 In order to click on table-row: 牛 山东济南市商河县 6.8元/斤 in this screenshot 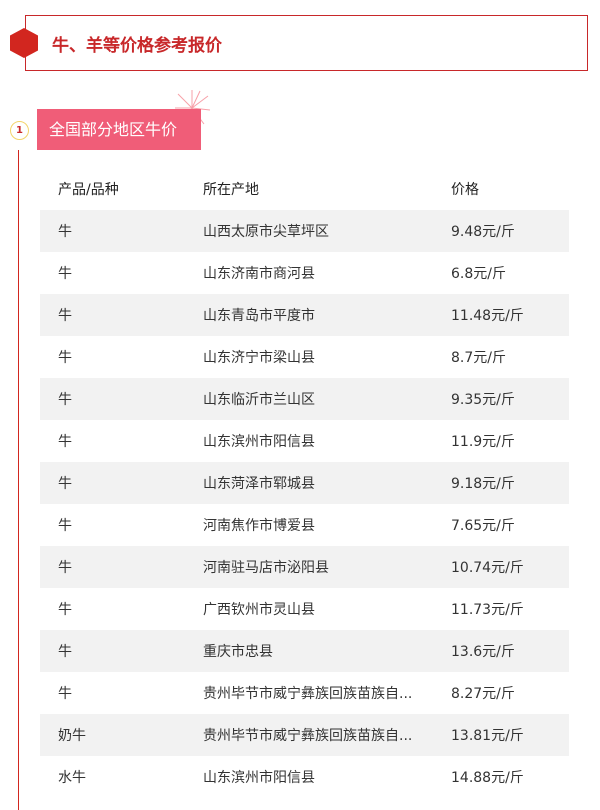, I will do `click(304, 273)`.